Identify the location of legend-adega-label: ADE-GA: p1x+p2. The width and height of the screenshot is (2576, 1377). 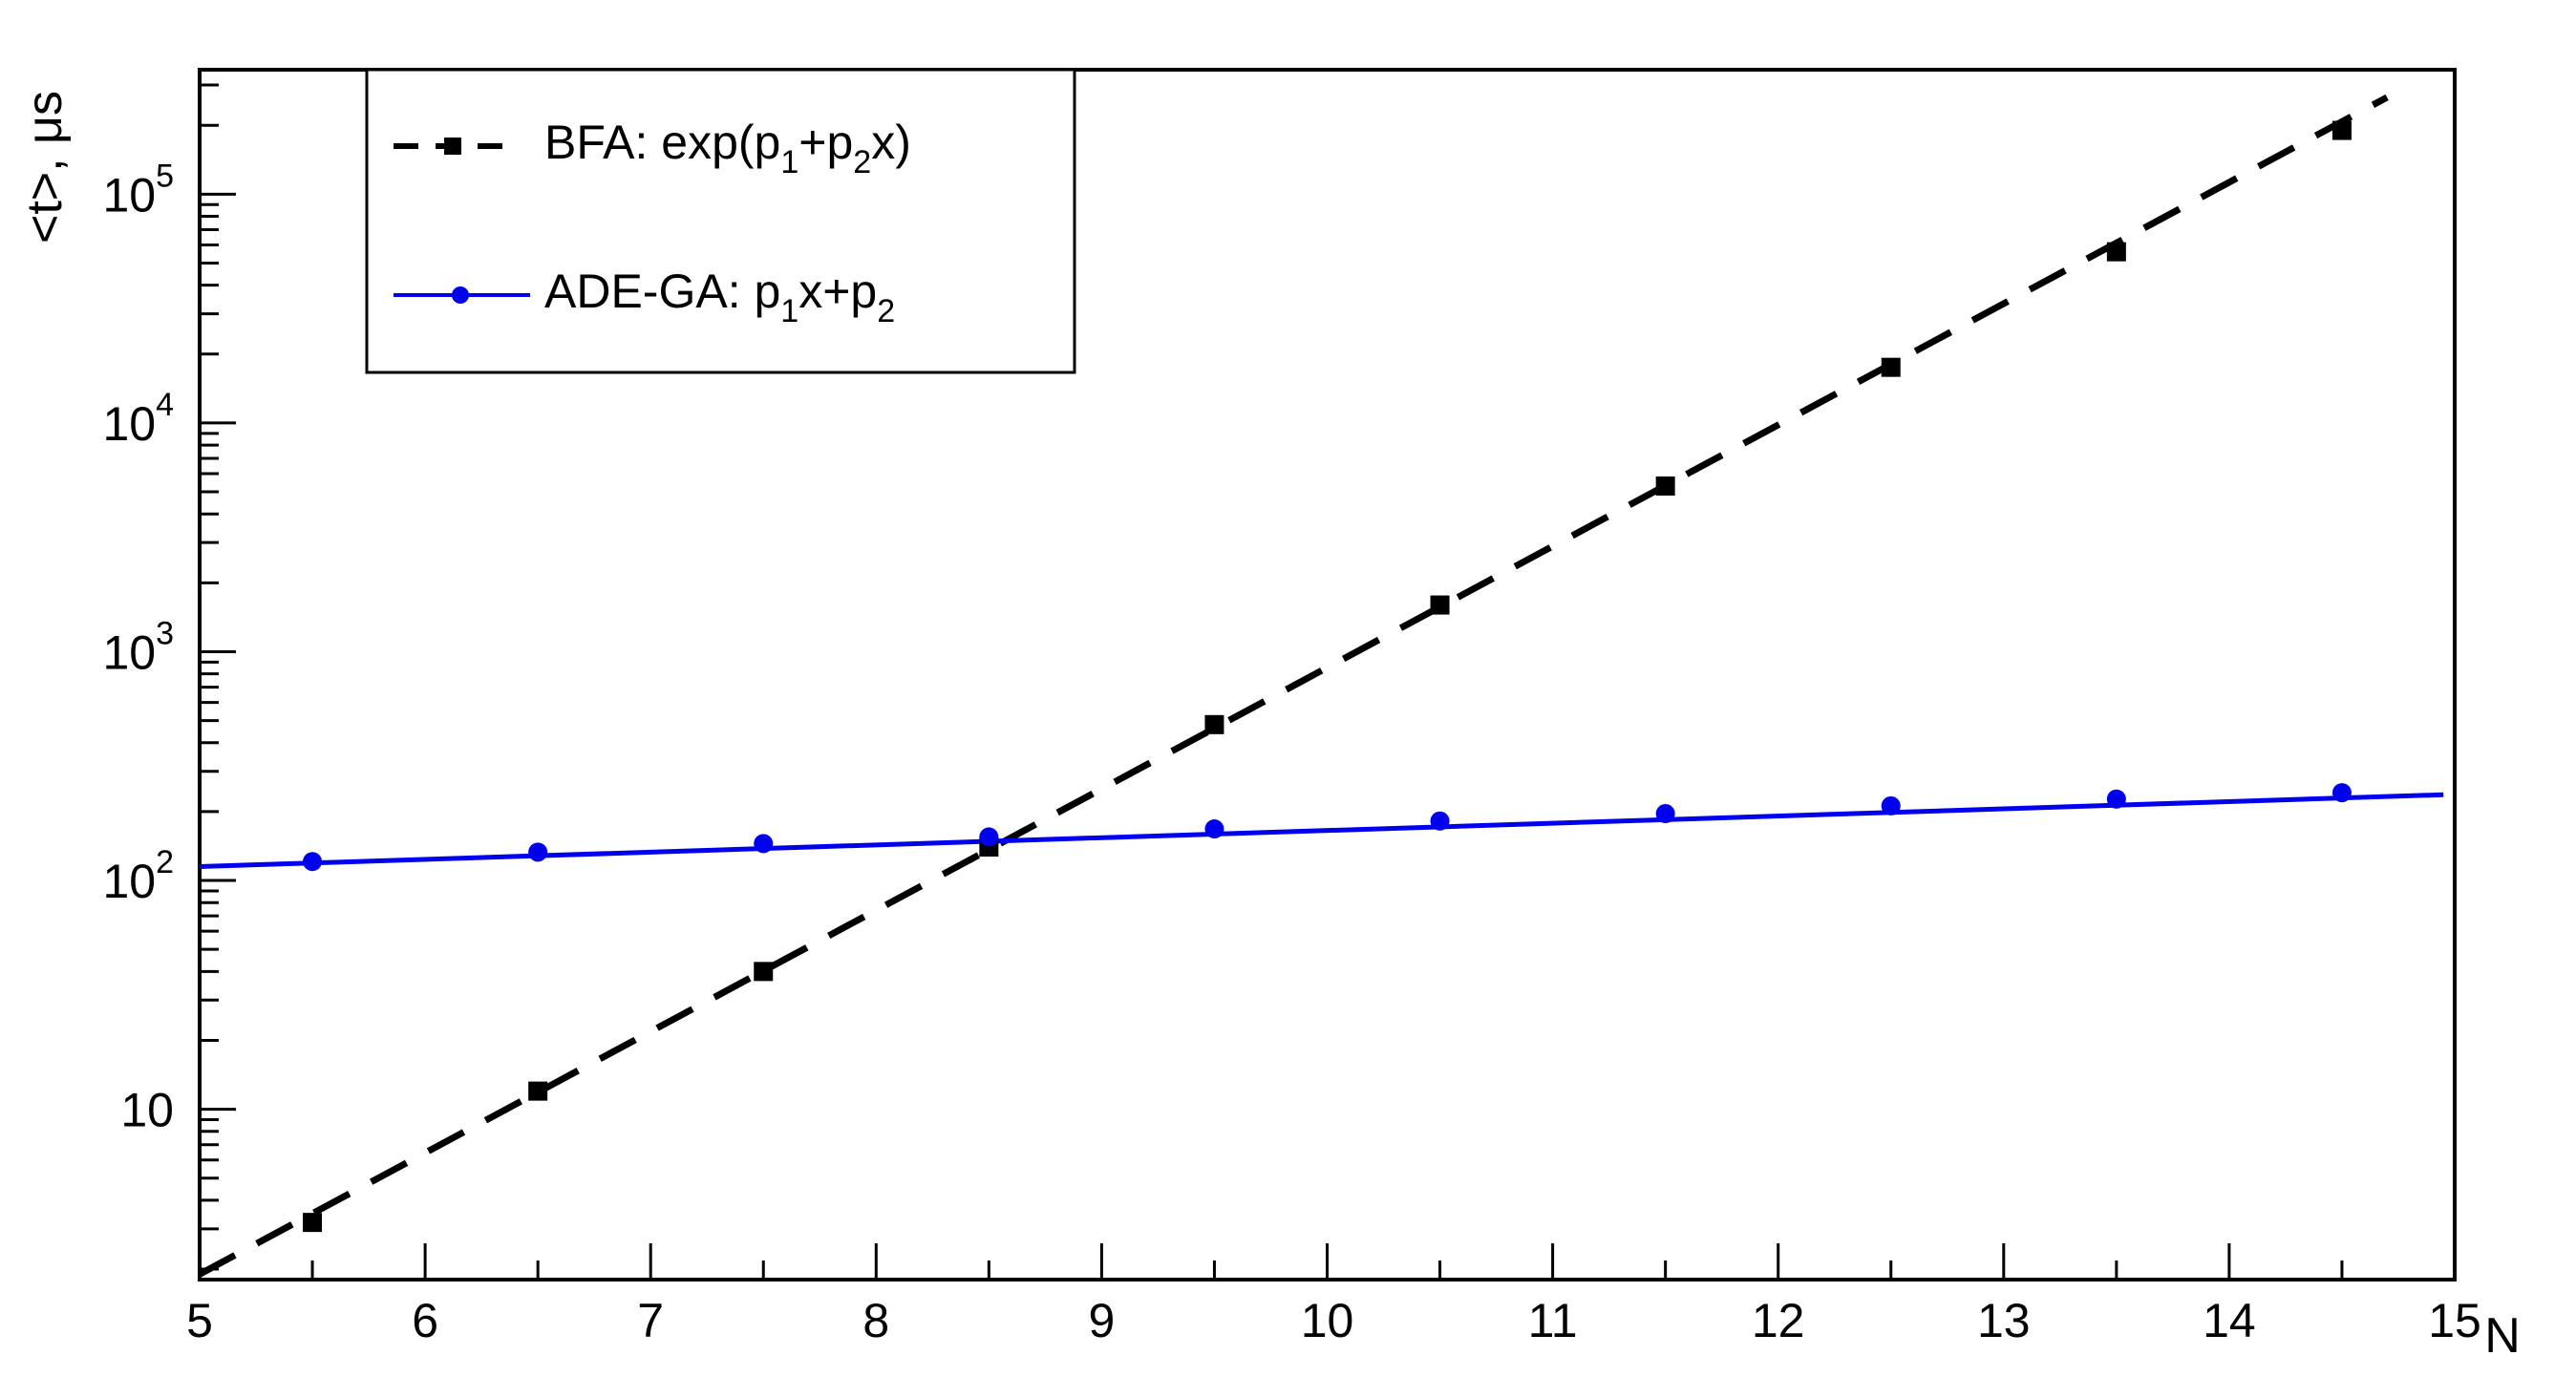
(719, 297).